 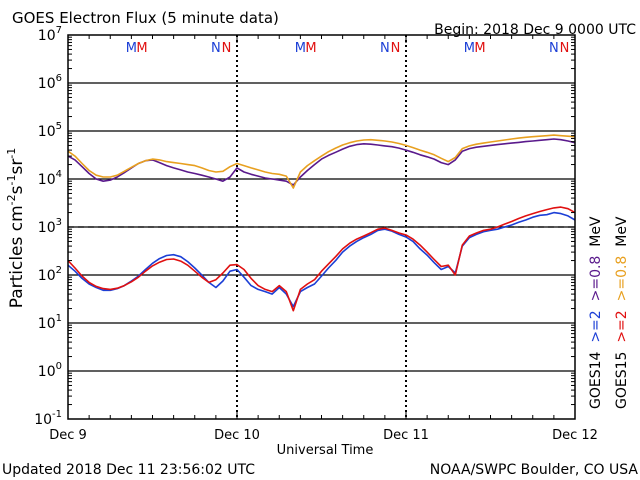 I want to click on y-axis-label-base: Particles cm, so click(x=17, y=256).